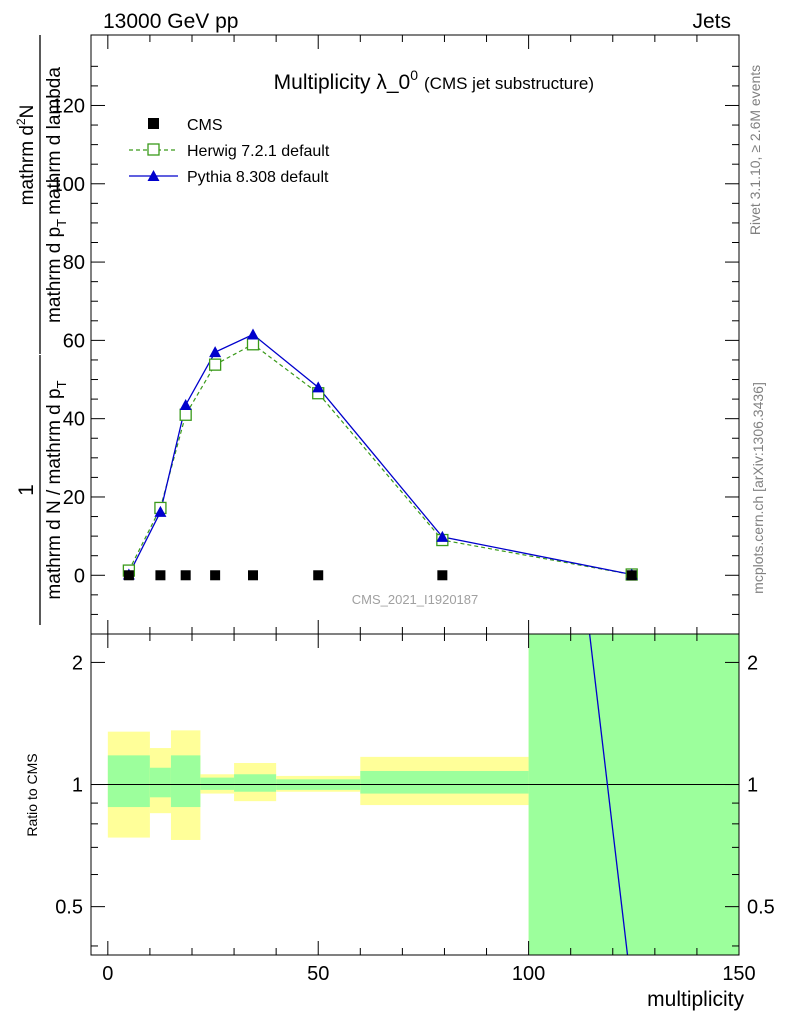  I want to click on y-tick-label-main: 100, so click(68, 185).